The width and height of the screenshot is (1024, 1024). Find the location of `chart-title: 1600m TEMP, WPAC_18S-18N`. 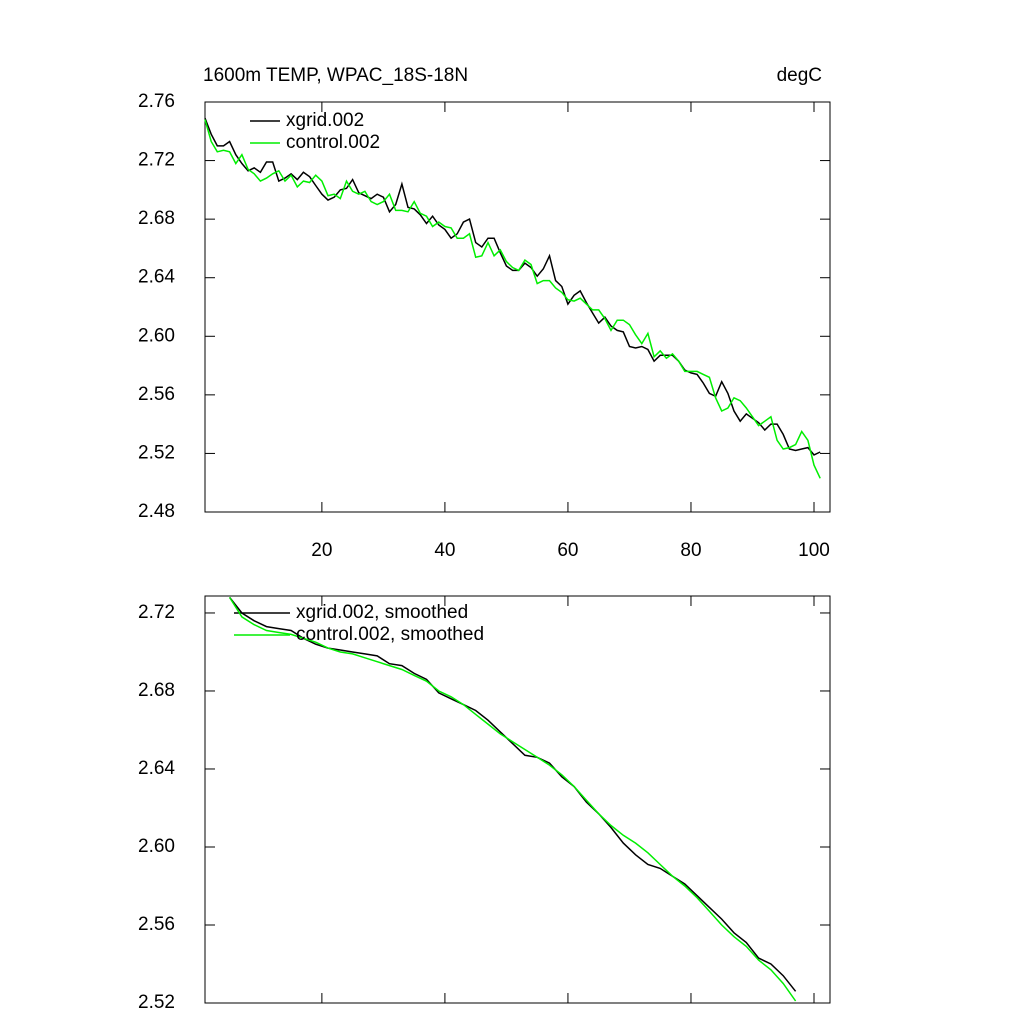

chart-title: 1600m TEMP, WPAC_18S-18N is located at coordinates (335, 75).